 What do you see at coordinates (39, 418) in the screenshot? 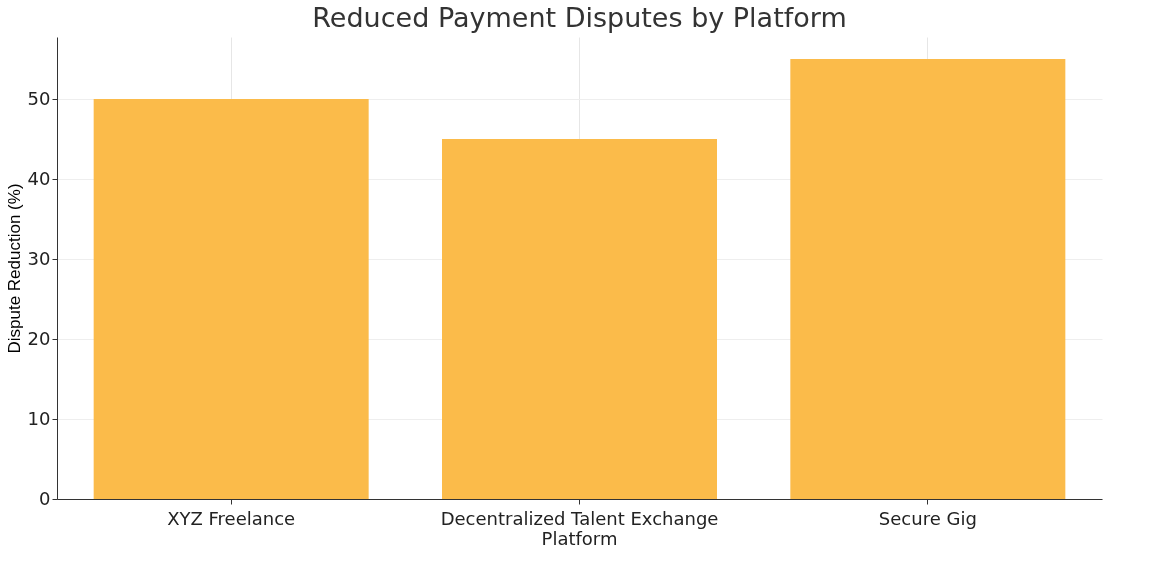
I see `y-tick-label: 10` at bounding box center [39, 418].